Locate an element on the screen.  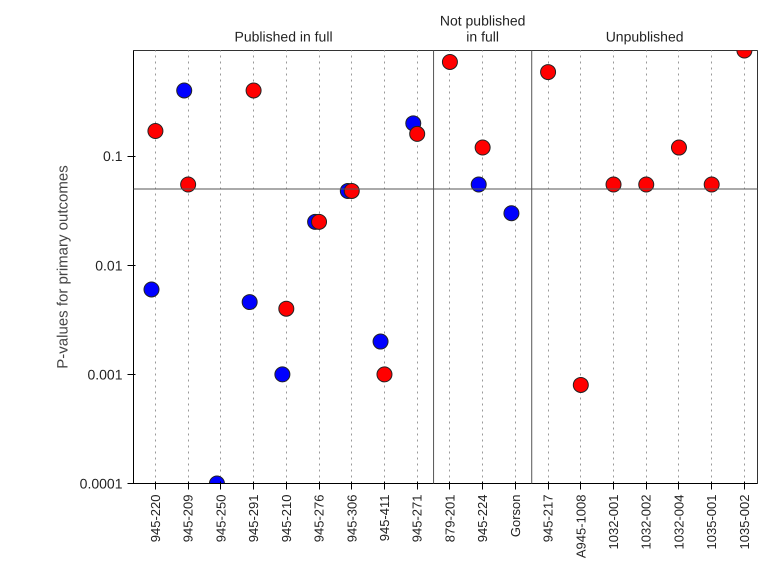
x-tick-label: 945-224 is located at coordinates (482, 518).